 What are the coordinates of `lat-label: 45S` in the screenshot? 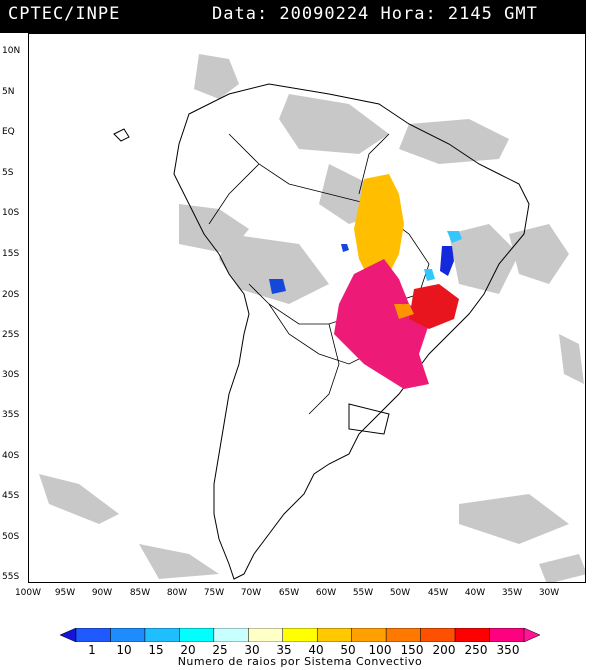 It's located at (11, 496).